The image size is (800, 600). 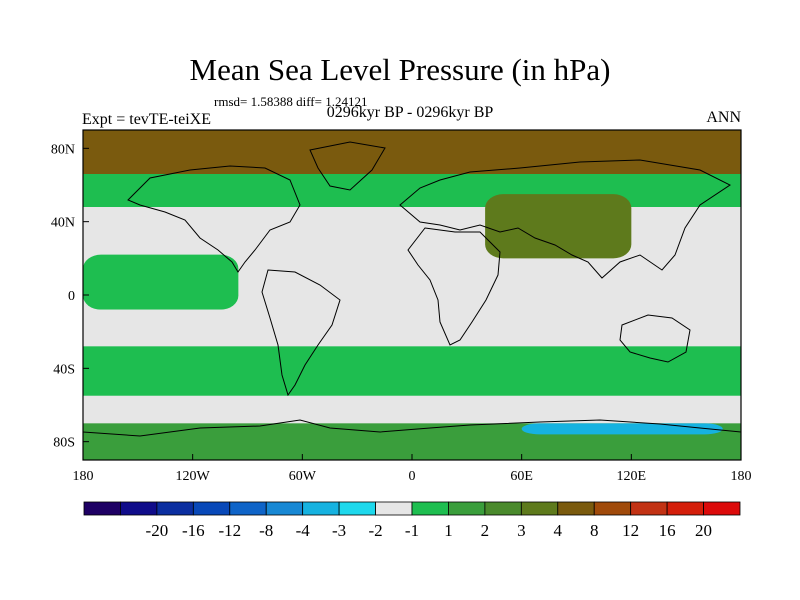 What do you see at coordinates (454, 286) in the screenshot?
I see `coast-africa` at bounding box center [454, 286].